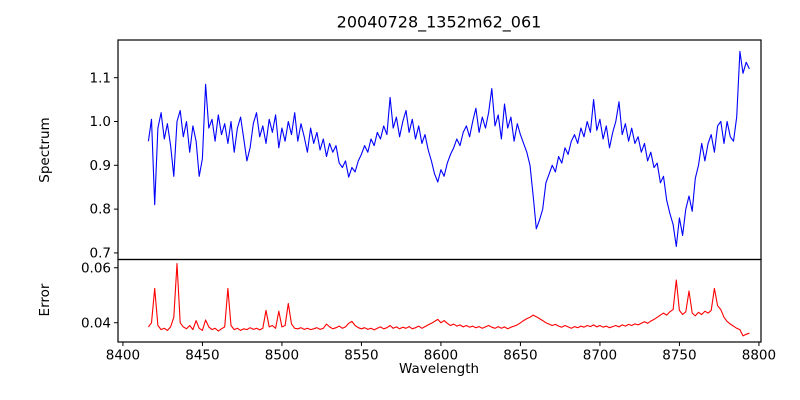 The width and height of the screenshot is (800, 400). I want to click on error-axis-label: Error, so click(45, 300).